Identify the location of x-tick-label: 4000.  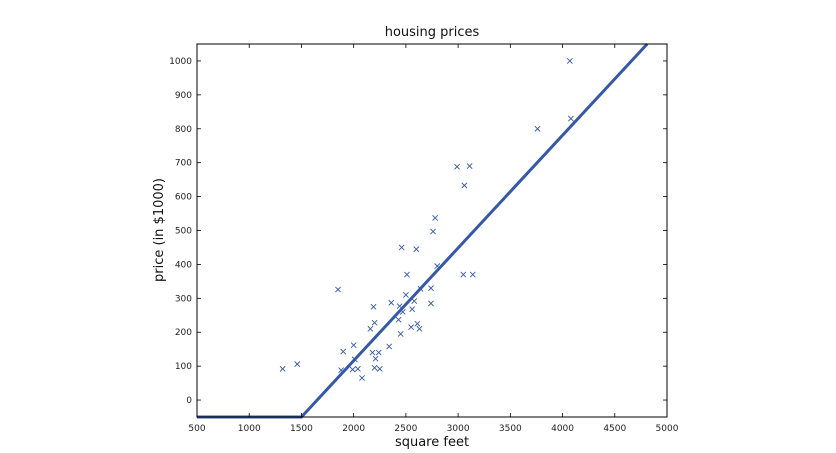
(562, 429).